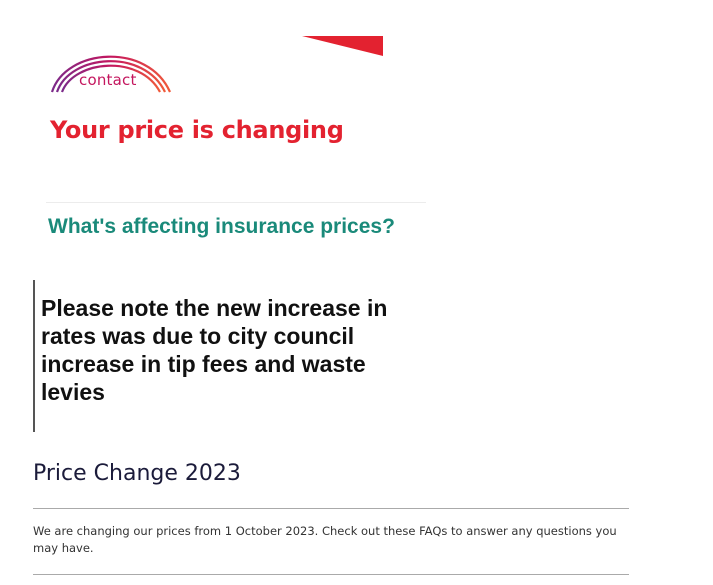 The width and height of the screenshot is (713, 585). What do you see at coordinates (108, 80) in the screenshot?
I see `logo-wordmark: contact` at bounding box center [108, 80].